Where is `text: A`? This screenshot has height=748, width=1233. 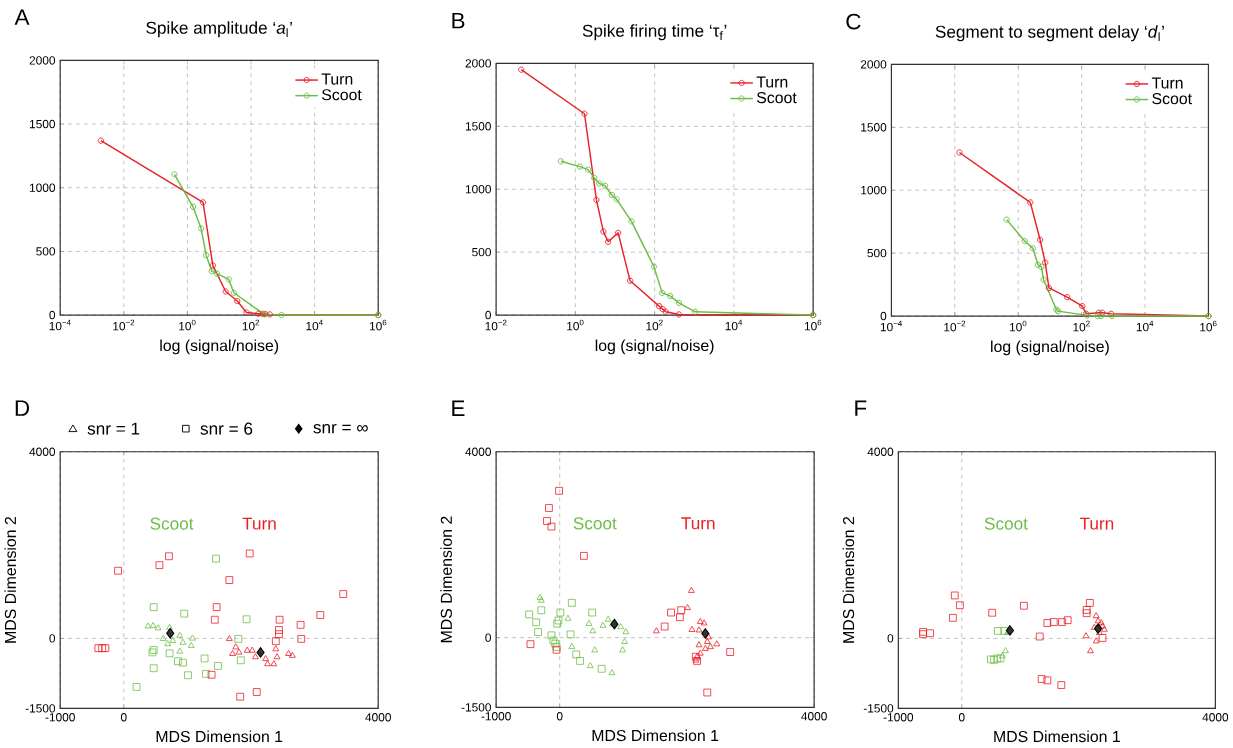 text: A is located at coordinates (22, 17).